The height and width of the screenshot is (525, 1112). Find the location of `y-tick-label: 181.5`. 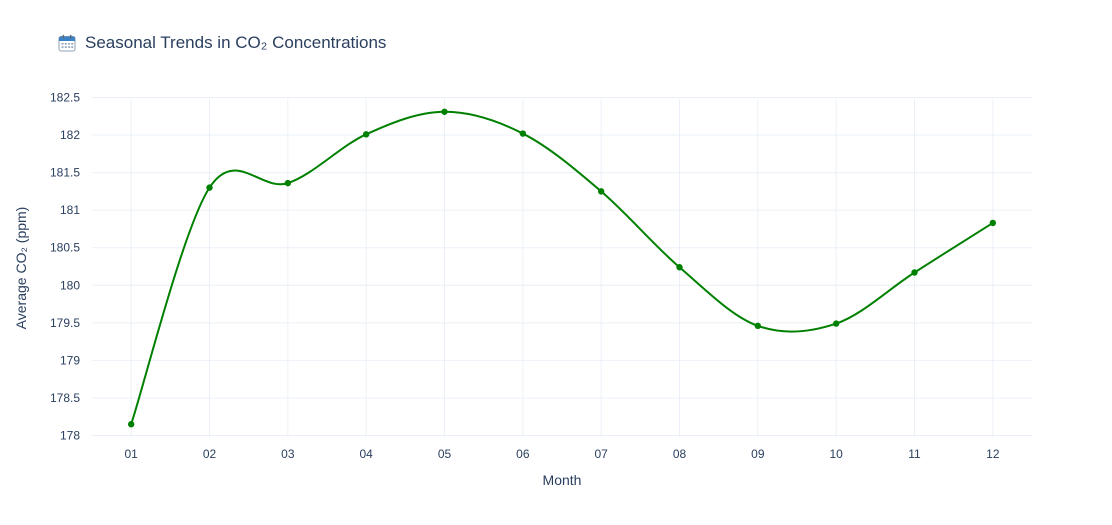

y-tick-label: 181.5 is located at coordinates (65, 173).